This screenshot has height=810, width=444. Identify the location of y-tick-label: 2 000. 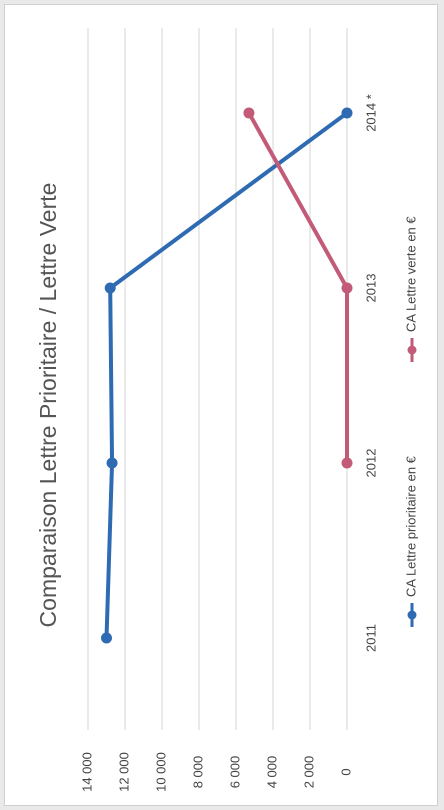
(308, 772).